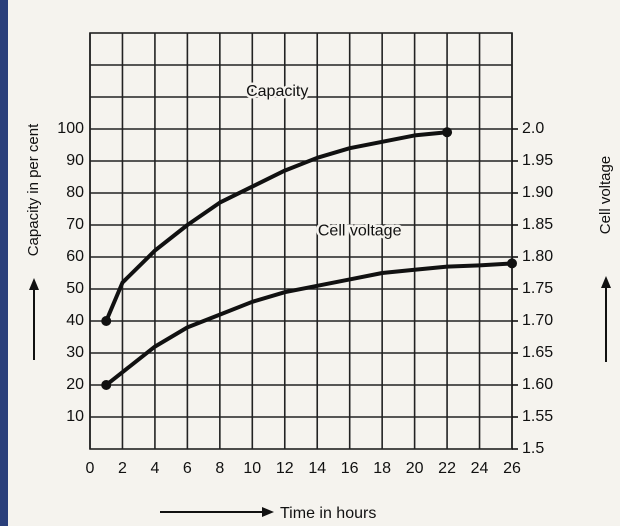 This screenshot has width=620, height=526. I want to click on y2-tick-label: 1.90, so click(537, 192).